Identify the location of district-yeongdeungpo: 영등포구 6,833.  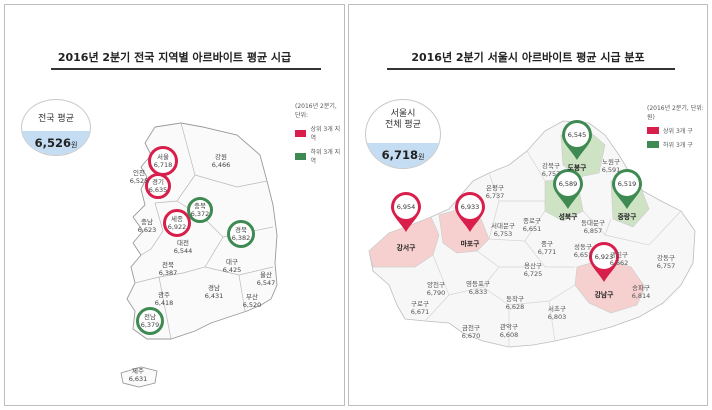
(478, 287).